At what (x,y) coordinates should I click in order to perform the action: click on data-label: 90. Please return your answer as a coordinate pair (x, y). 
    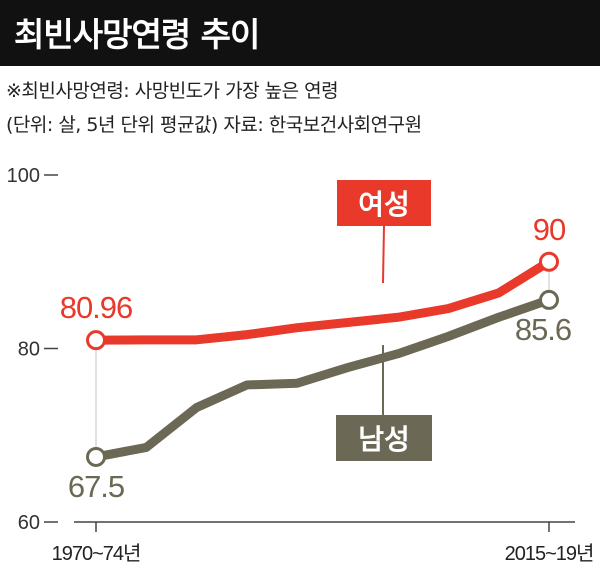
    Looking at the image, I should click on (549, 229).